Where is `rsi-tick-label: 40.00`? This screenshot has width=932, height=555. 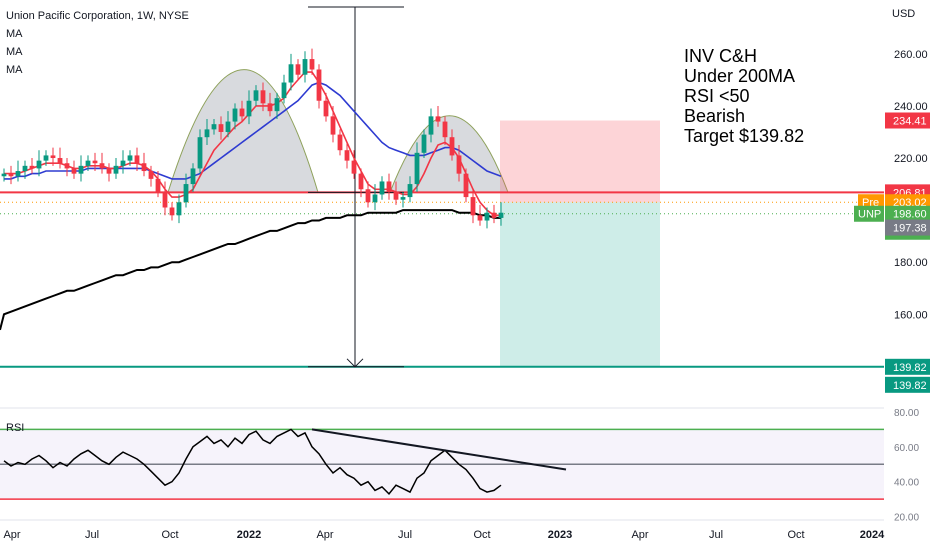
rsi-tick-label: 40.00 is located at coordinates (906, 483).